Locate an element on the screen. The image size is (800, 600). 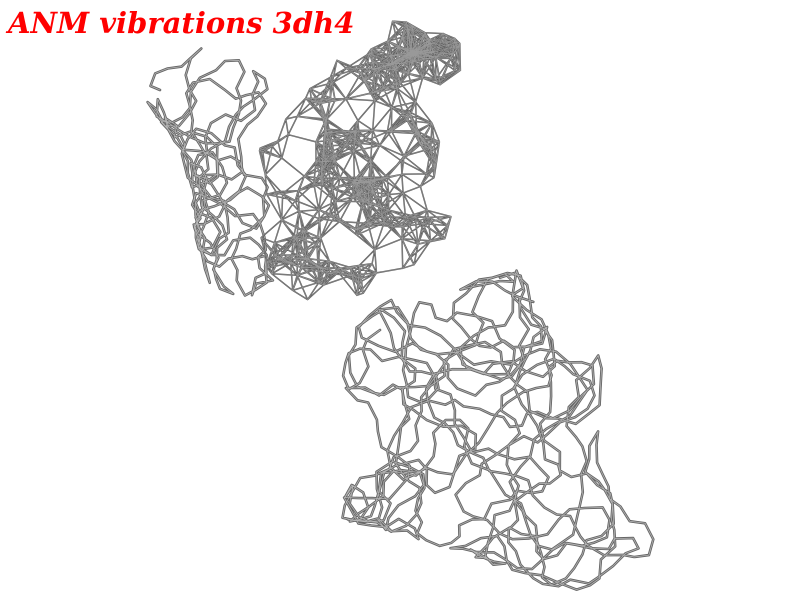
anm-spring-network is located at coordinates (360, 160).